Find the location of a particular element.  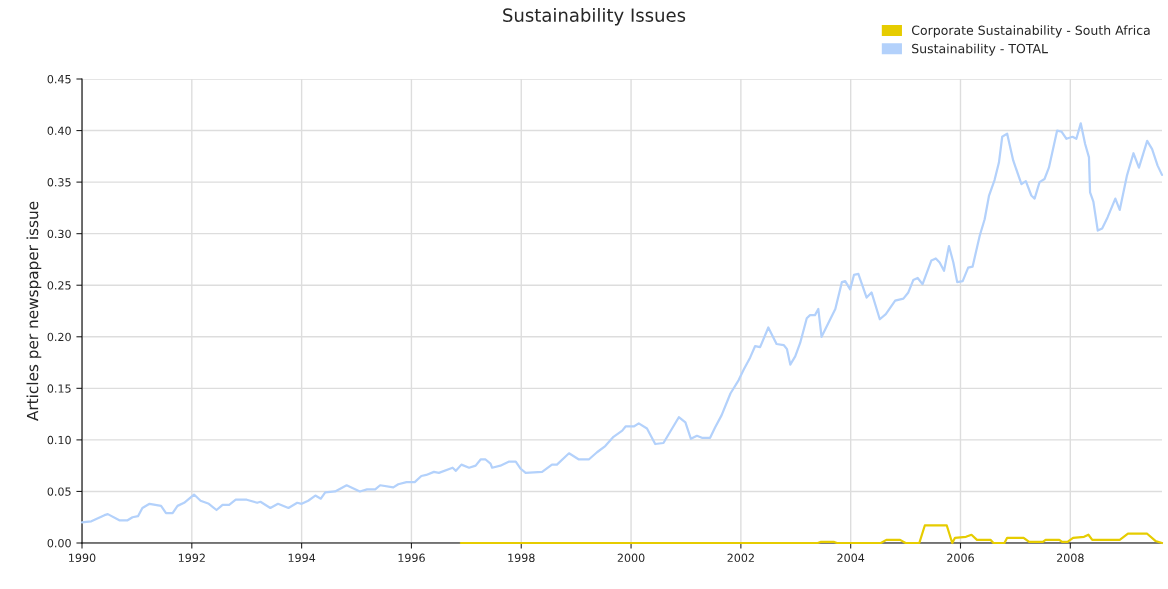

x-tick-label: 1992 is located at coordinates (191, 558).